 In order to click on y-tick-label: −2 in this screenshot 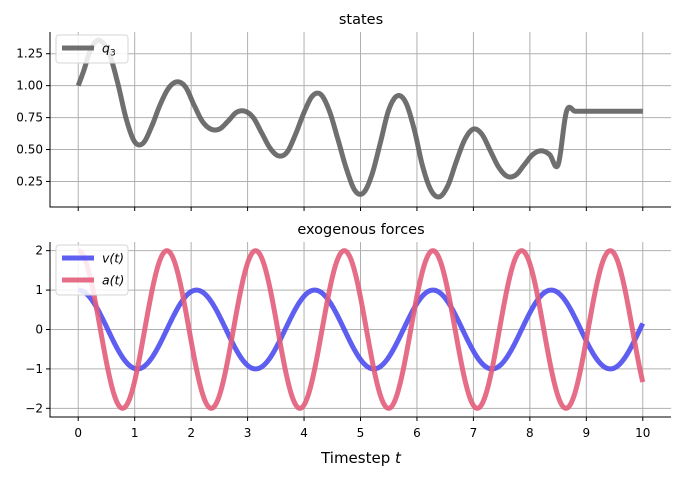, I will do `click(34, 408)`.